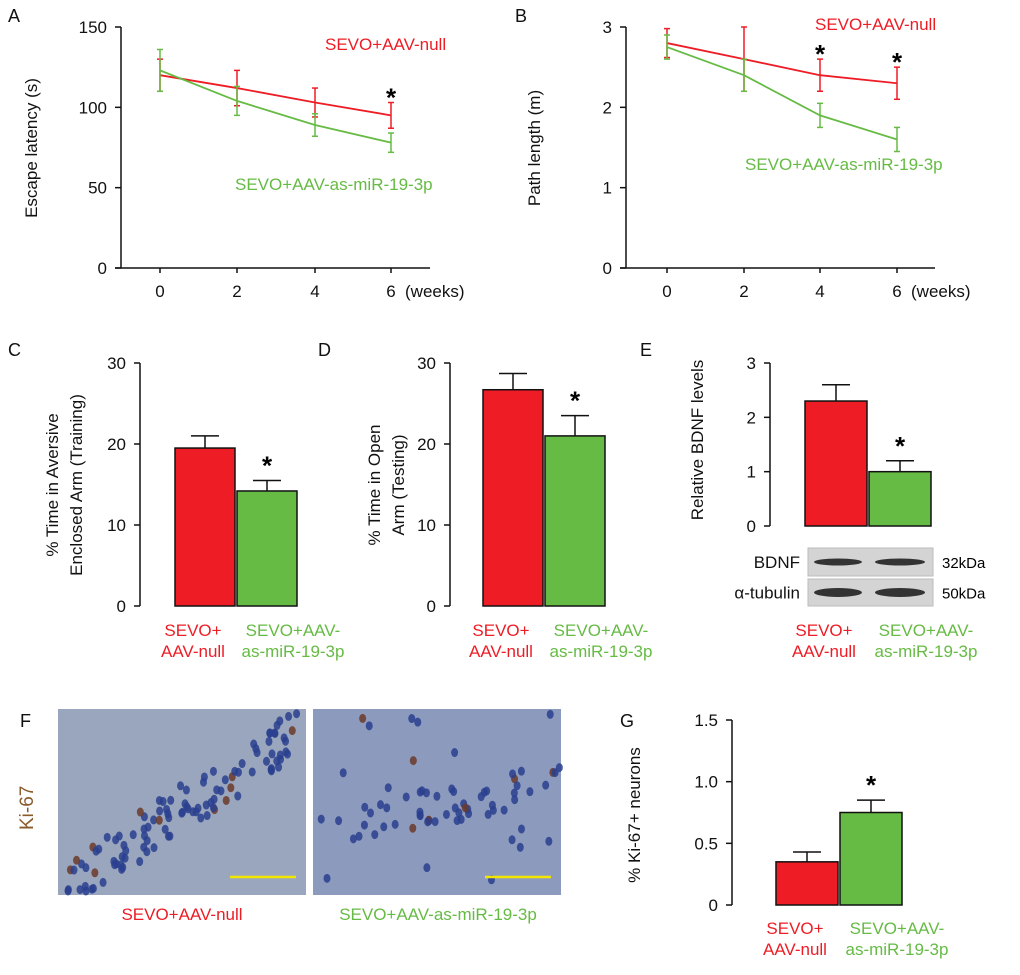  I want to click on blot-protein-label: α-tubulin, so click(767, 593).